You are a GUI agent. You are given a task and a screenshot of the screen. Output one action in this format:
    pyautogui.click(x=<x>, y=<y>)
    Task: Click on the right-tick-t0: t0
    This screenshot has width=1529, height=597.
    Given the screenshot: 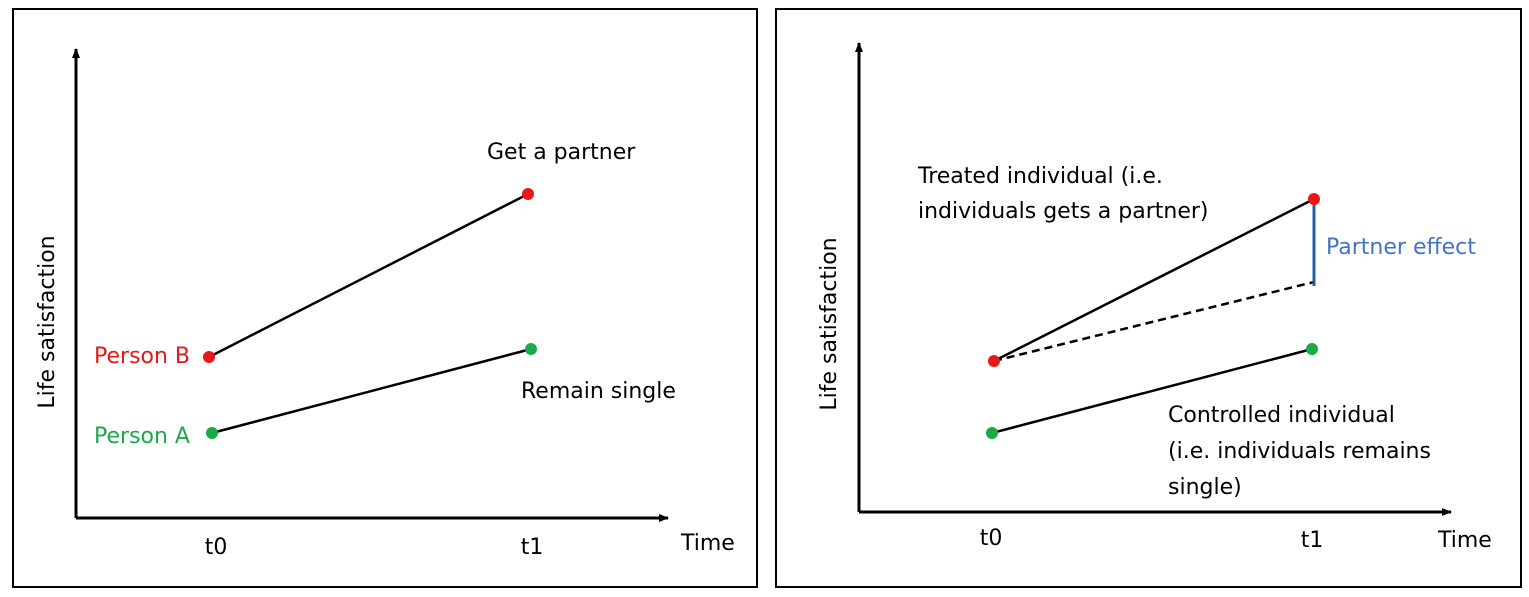 What is the action you would take?
    pyautogui.click(x=991, y=538)
    